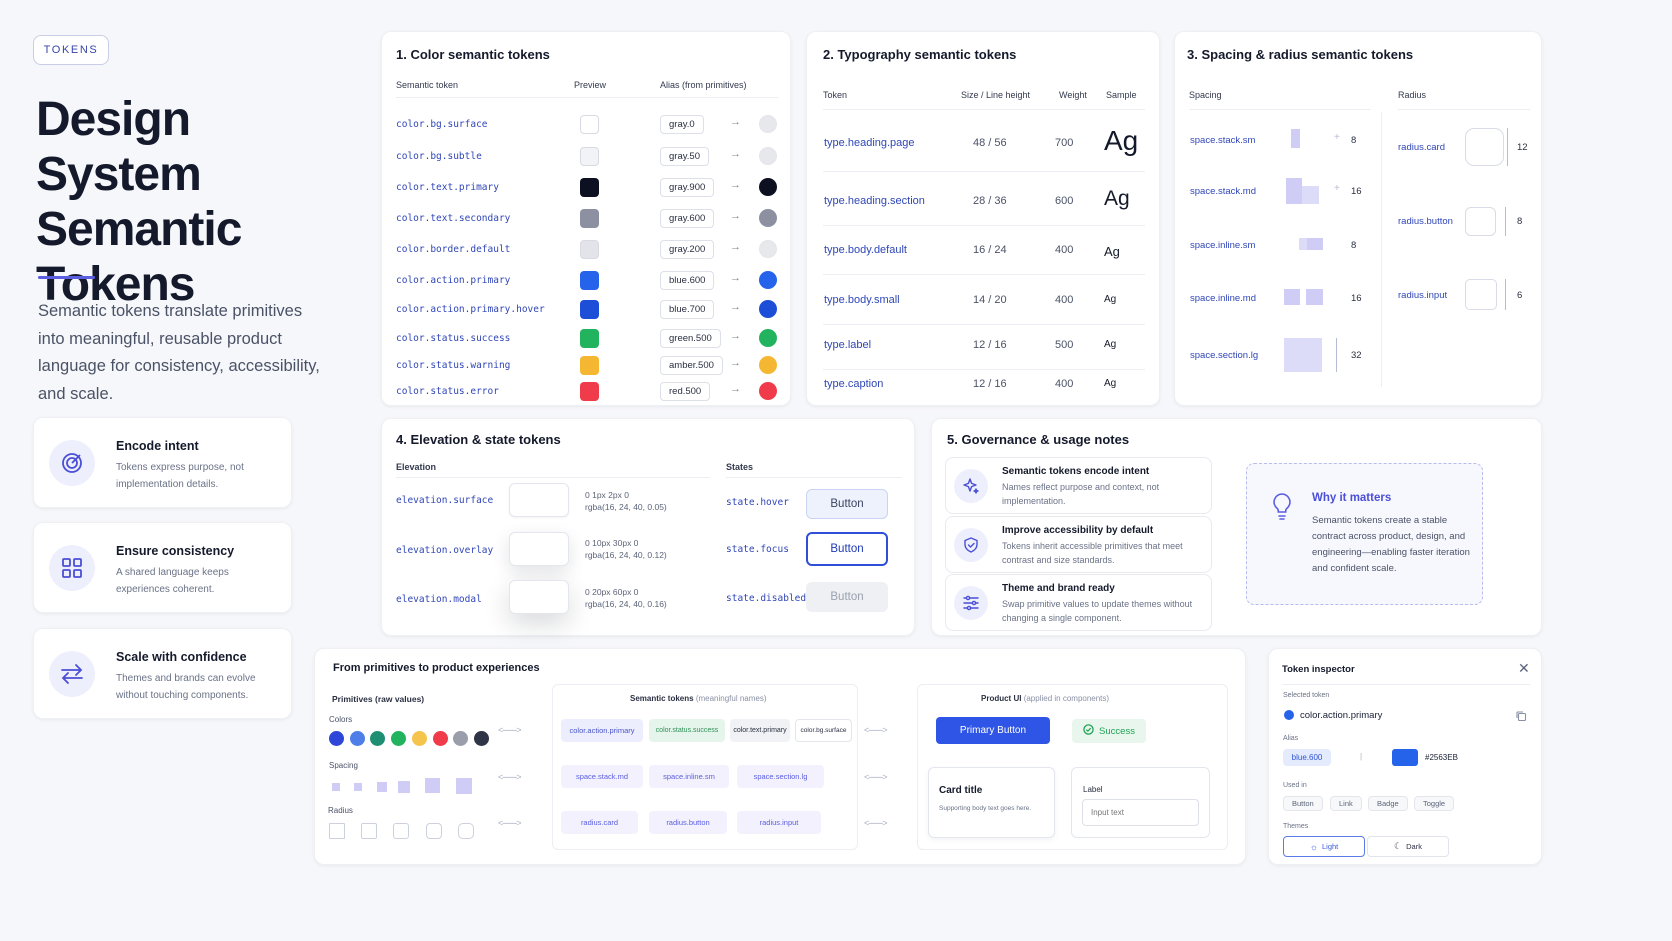 This screenshot has height=941, width=1672. What do you see at coordinates (1045, 698) in the screenshot?
I see `product-header: Product UI (applied in components)` at bounding box center [1045, 698].